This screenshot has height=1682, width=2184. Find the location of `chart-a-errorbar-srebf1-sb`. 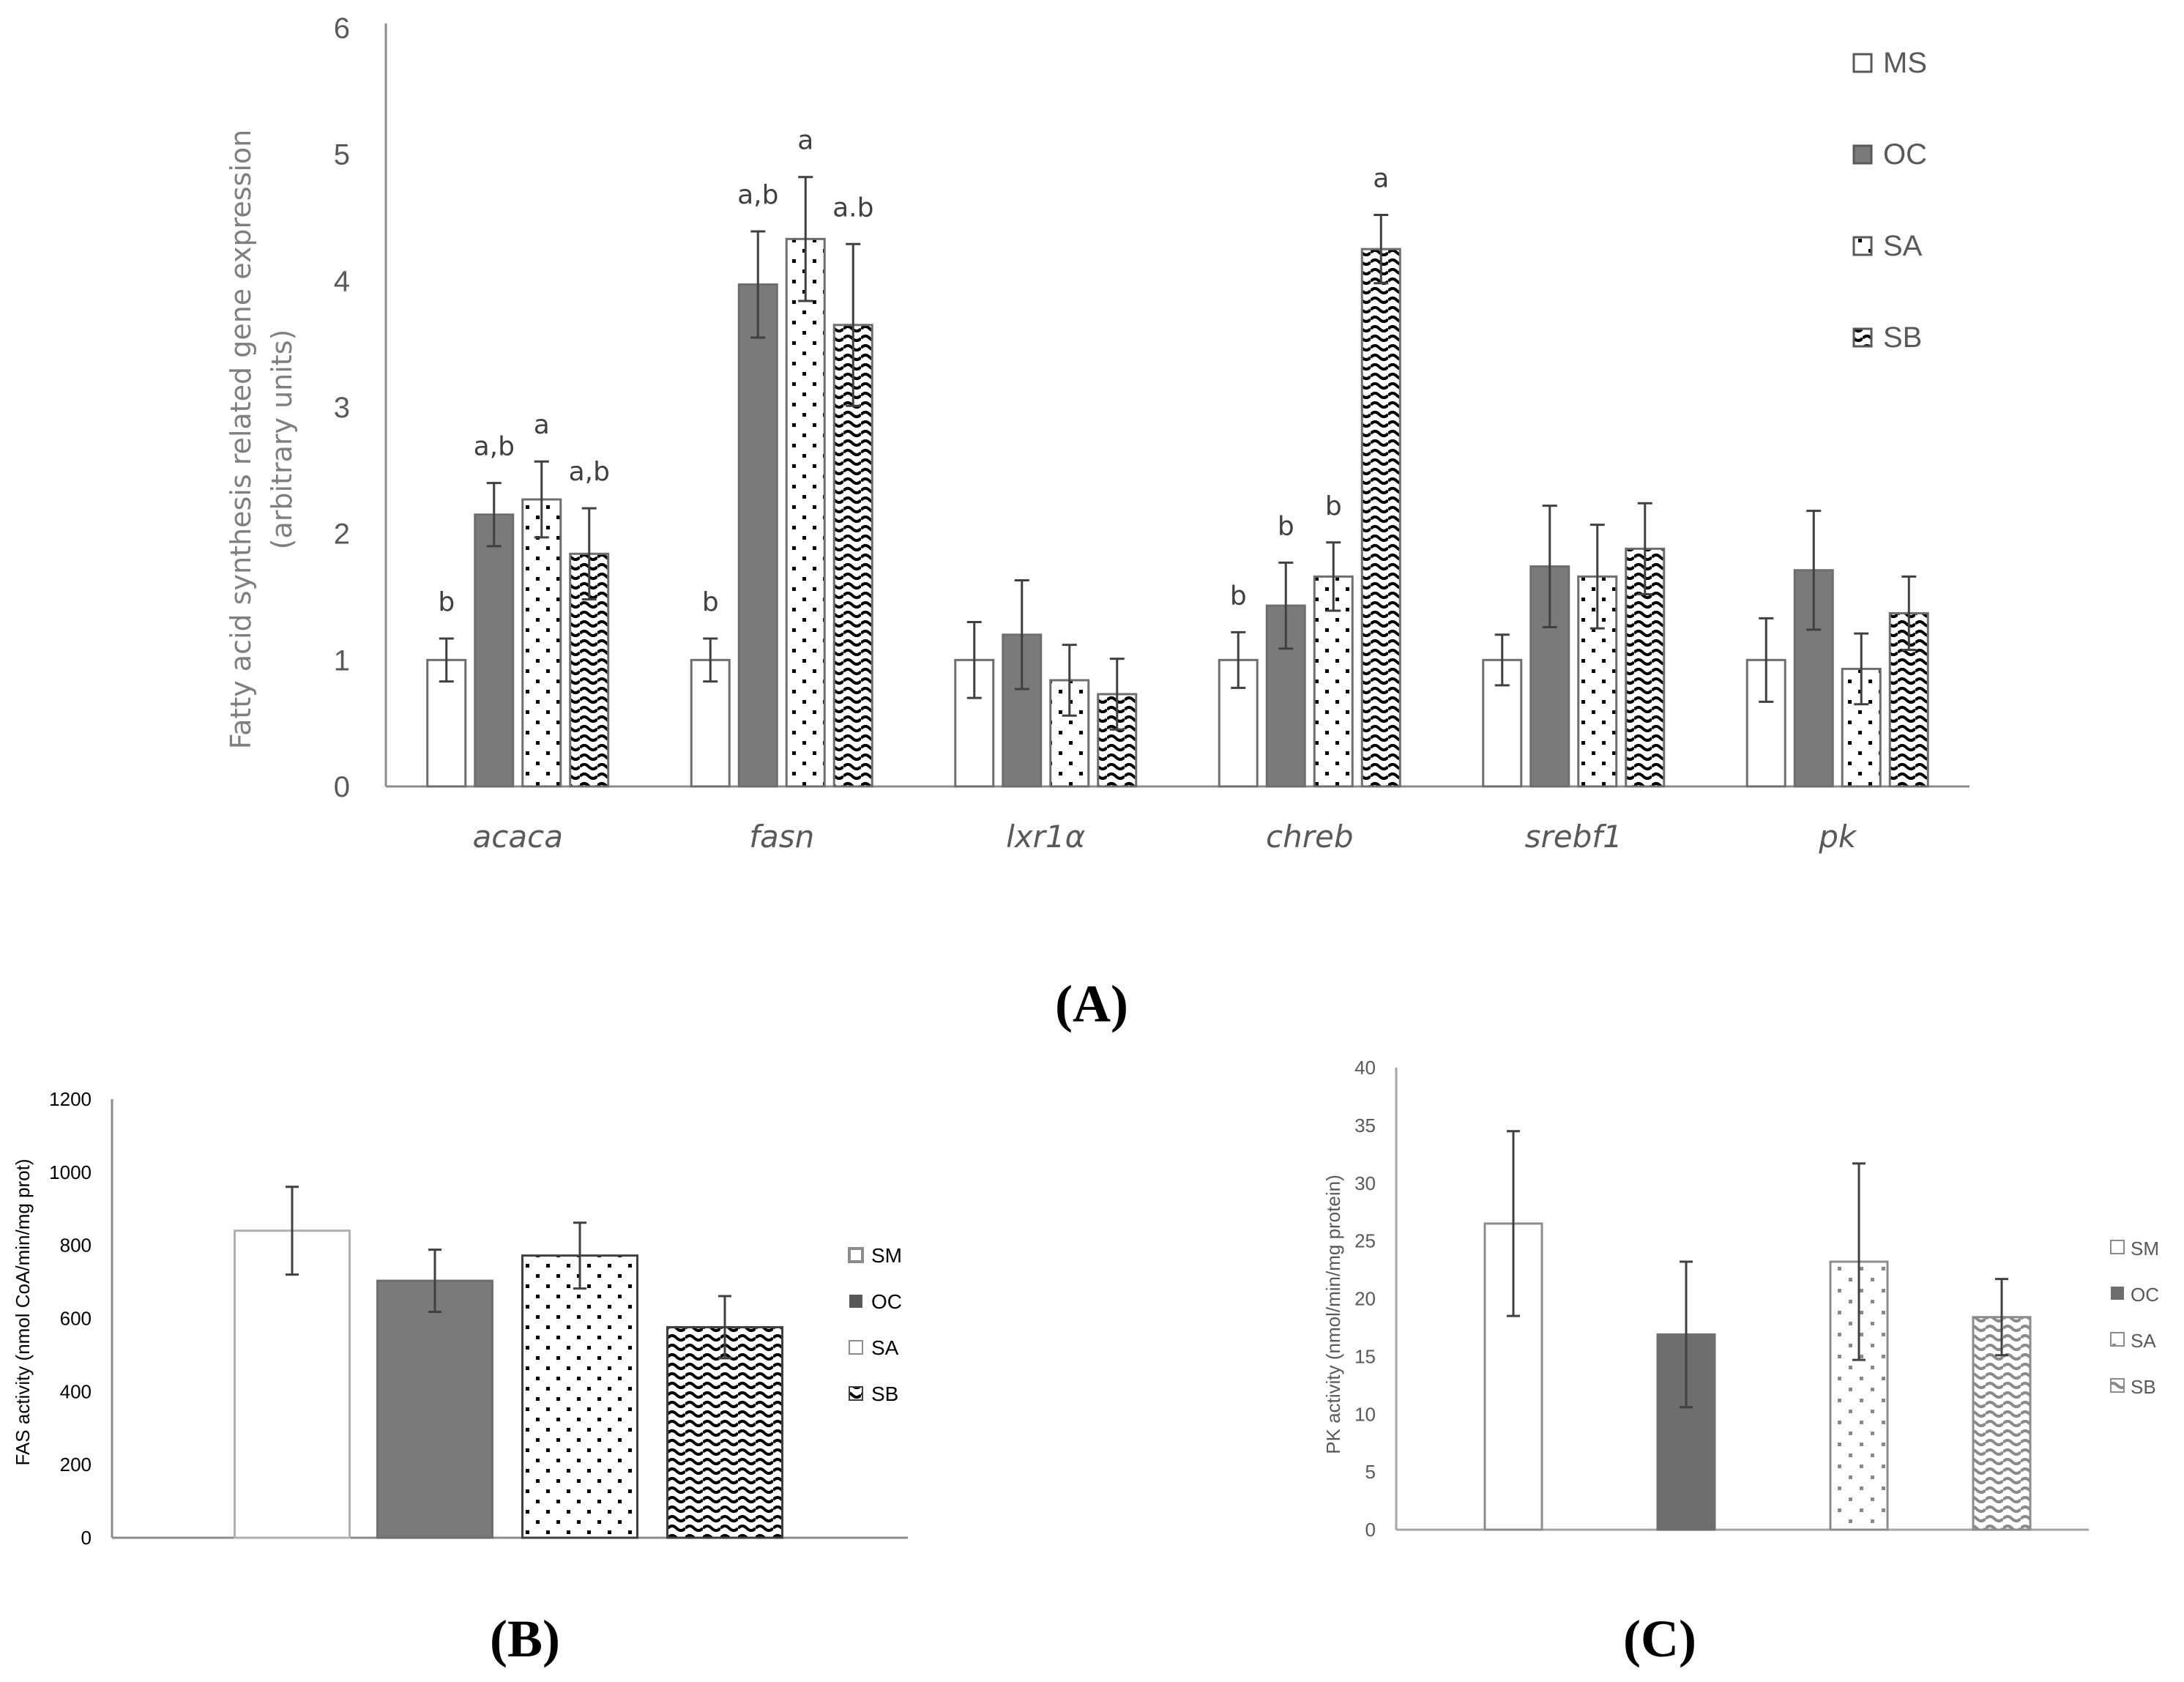

chart-a-errorbar-srebf1-sb is located at coordinates (1644, 549).